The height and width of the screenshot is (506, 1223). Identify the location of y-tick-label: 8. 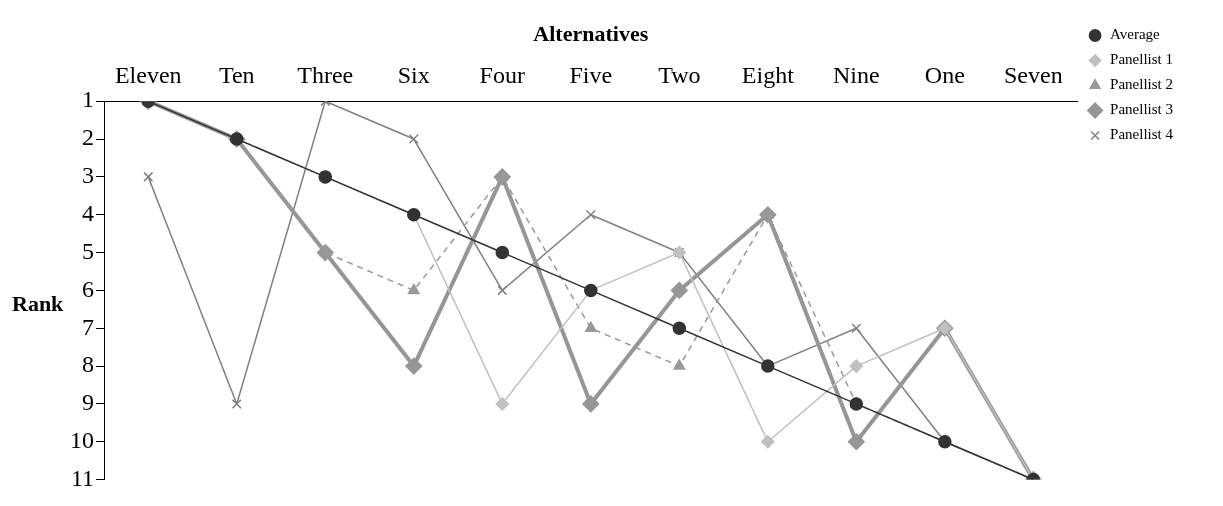
(88, 364).